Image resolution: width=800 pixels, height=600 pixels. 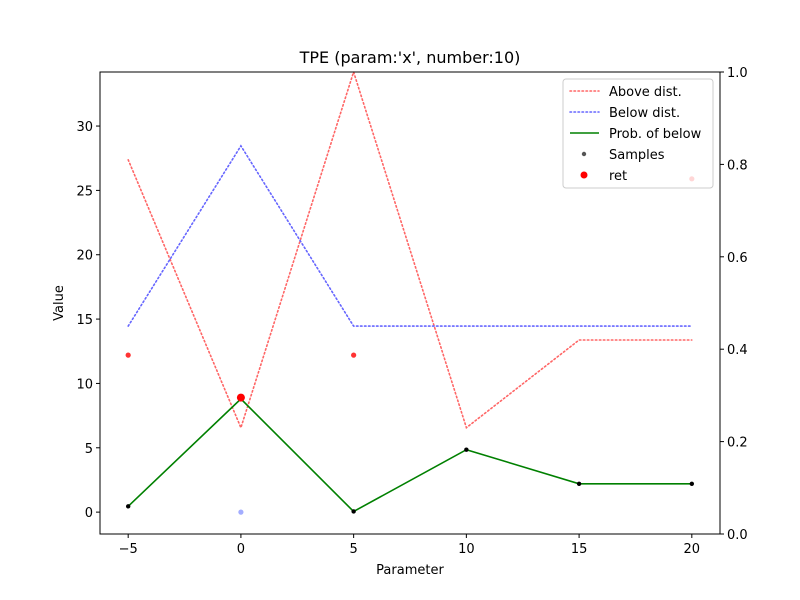 I want to click on y-tick-label: 30, so click(x=84, y=127).